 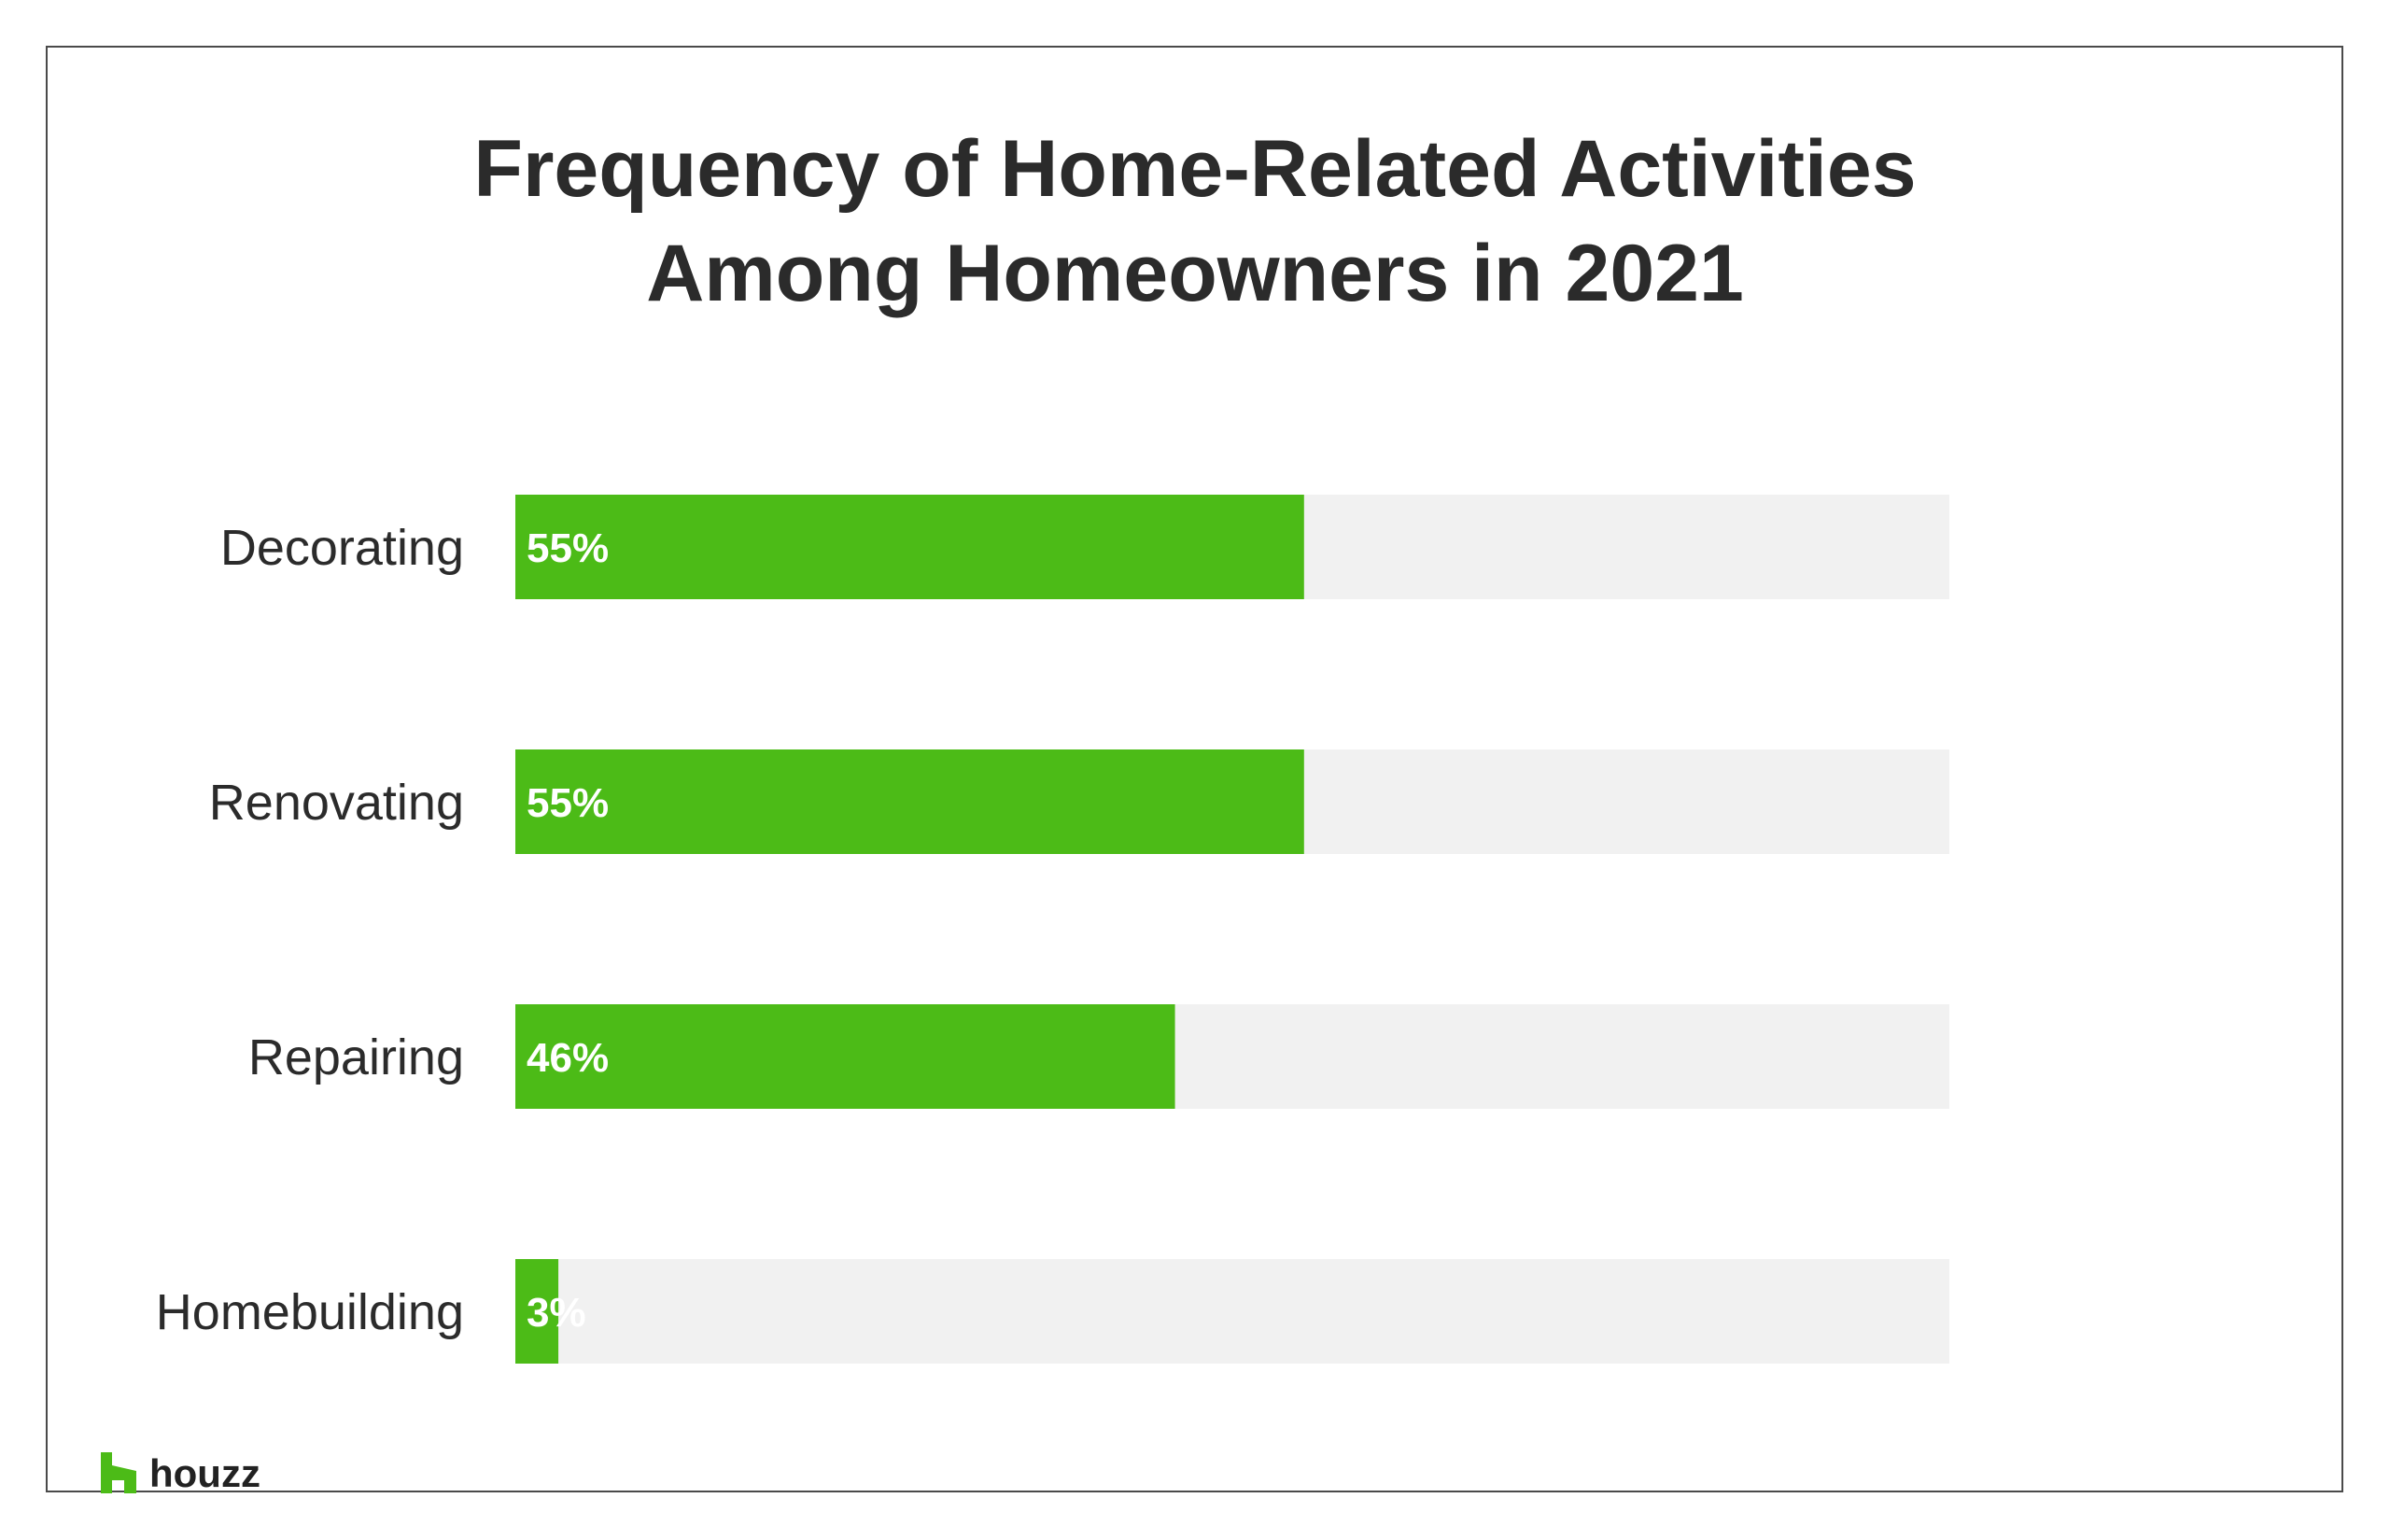 What do you see at coordinates (204, 1473) in the screenshot?
I see `houzz-logo-text: houzz` at bounding box center [204, 1473].